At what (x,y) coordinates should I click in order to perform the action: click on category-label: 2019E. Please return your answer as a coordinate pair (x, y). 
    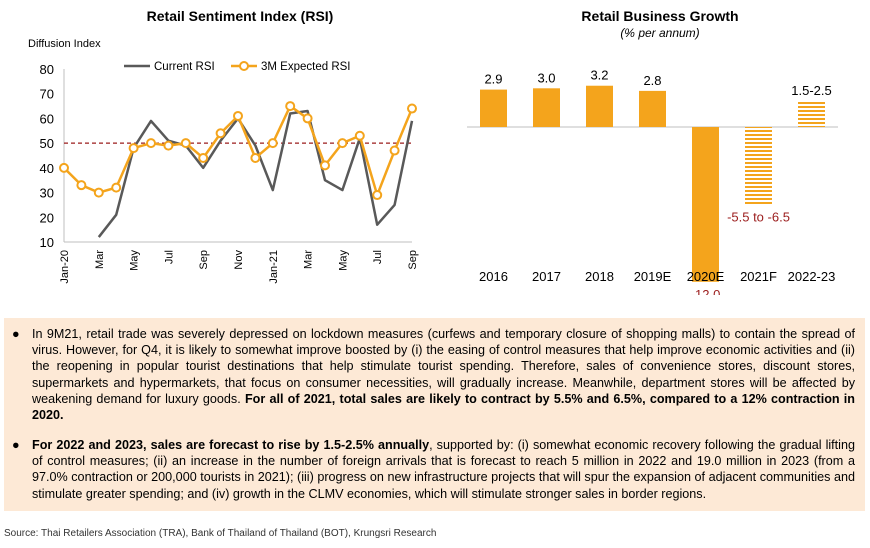
    Looking at the image, I should click on (653, 276).